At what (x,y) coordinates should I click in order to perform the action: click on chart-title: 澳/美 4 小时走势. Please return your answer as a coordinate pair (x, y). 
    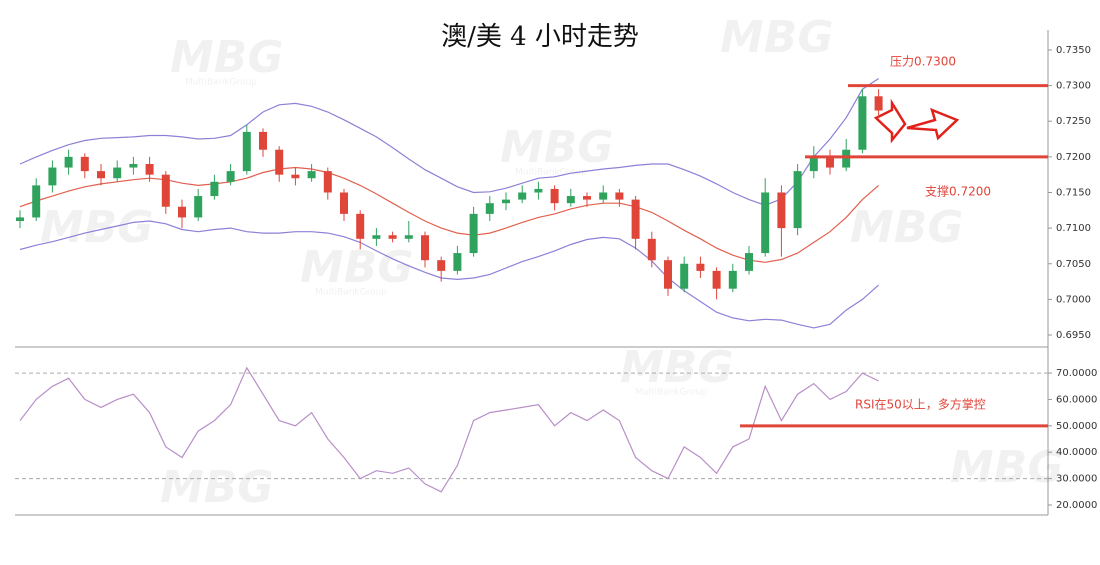
    Looking at the image, I should click on (540, 37).